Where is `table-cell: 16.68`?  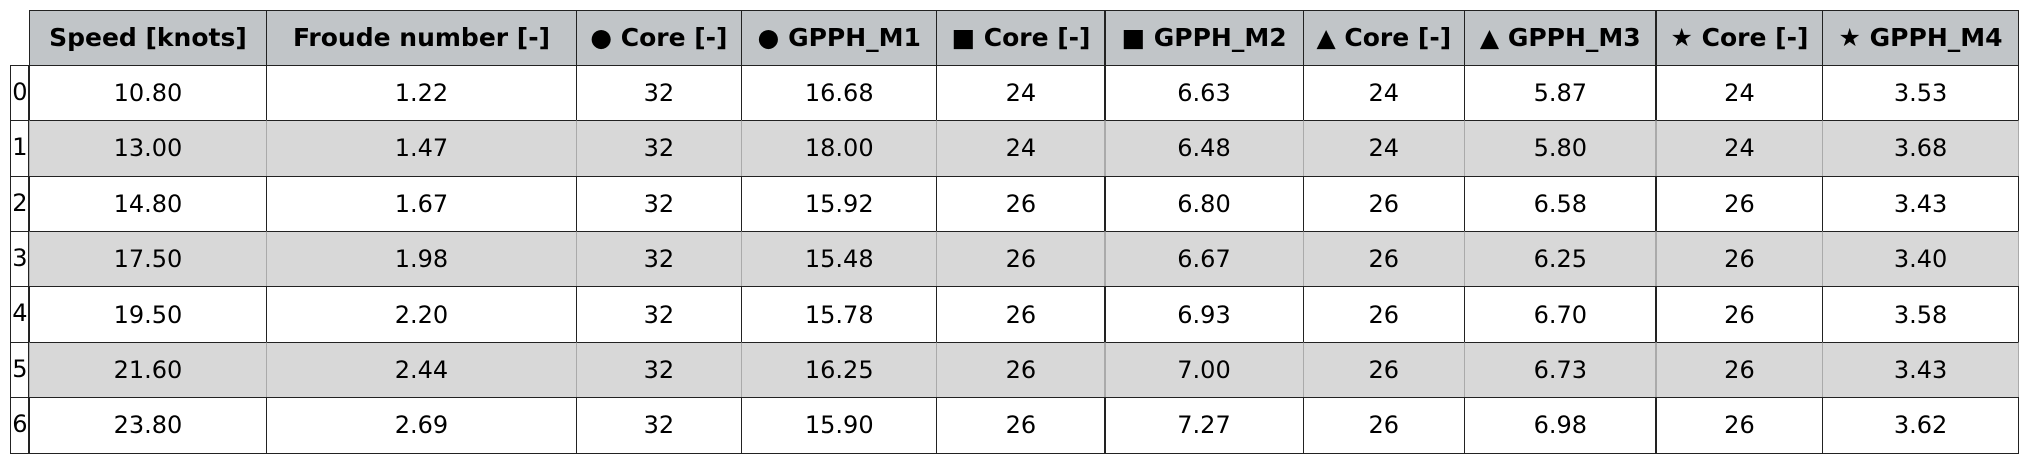 table-cell: 16.68 is located at coordinates (839, 93).